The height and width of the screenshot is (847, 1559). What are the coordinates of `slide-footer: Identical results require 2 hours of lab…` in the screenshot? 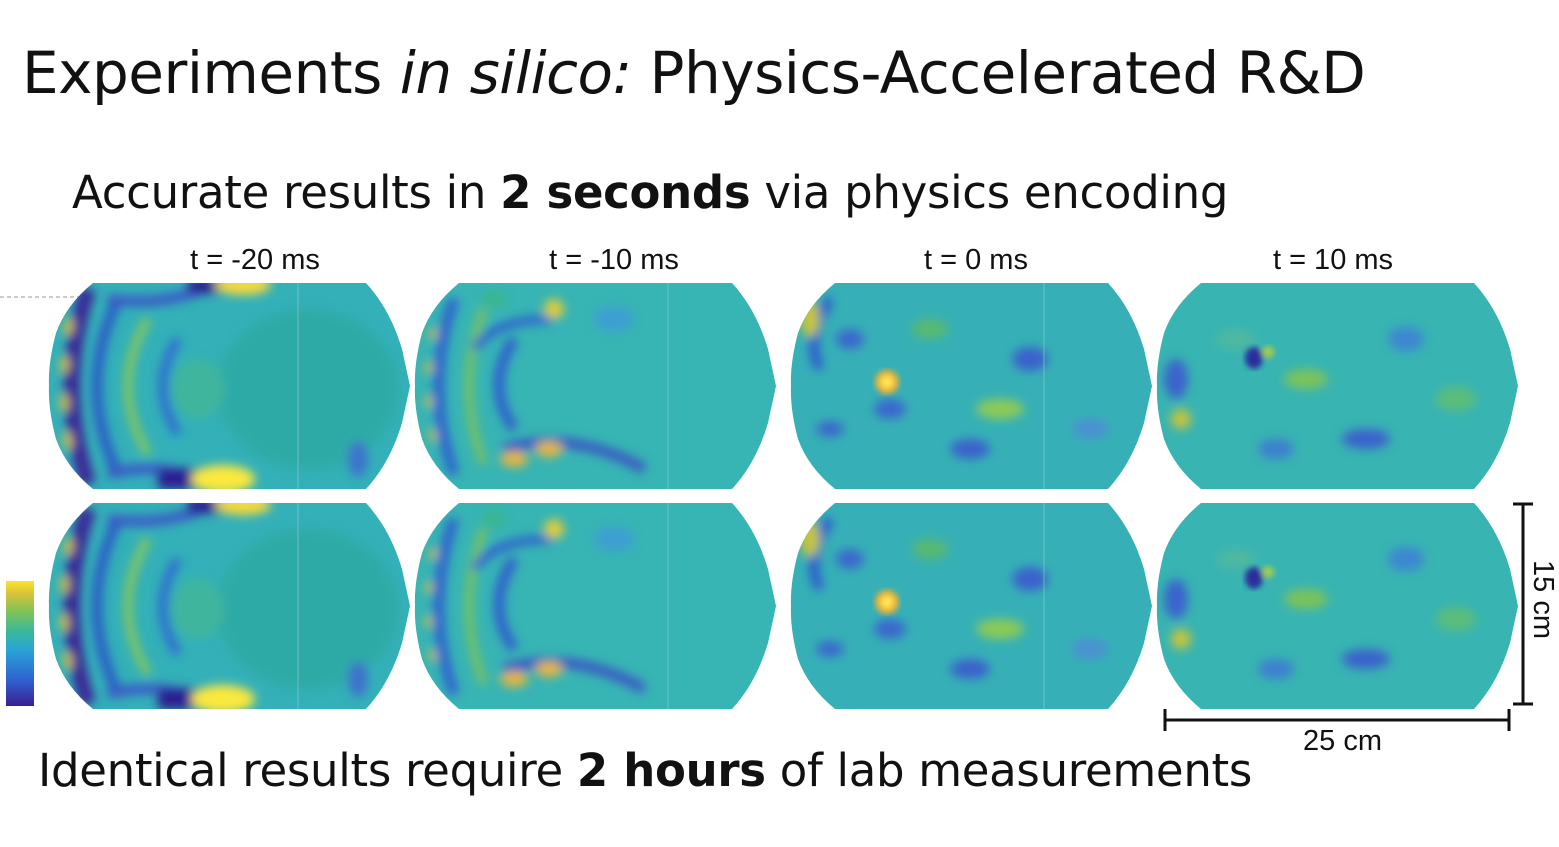 It's located at (645, 770).